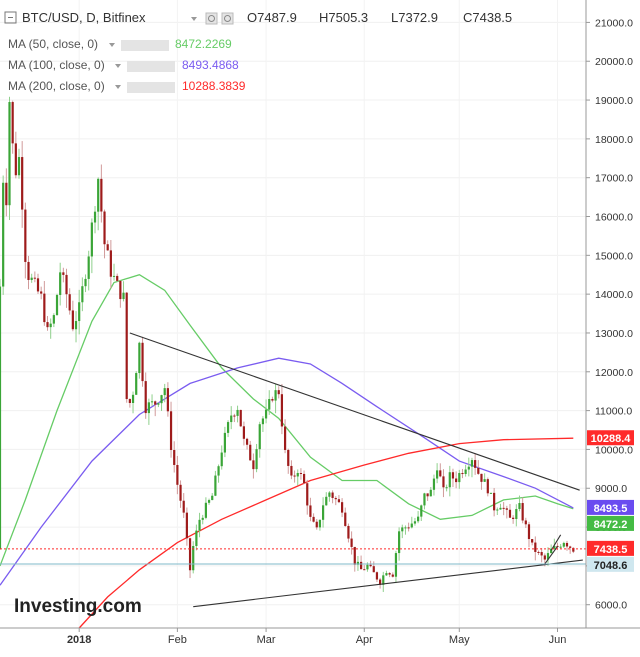  Describe the element at coordinates (551, 555) in the screenshot. I see `flag-lower` at that location.